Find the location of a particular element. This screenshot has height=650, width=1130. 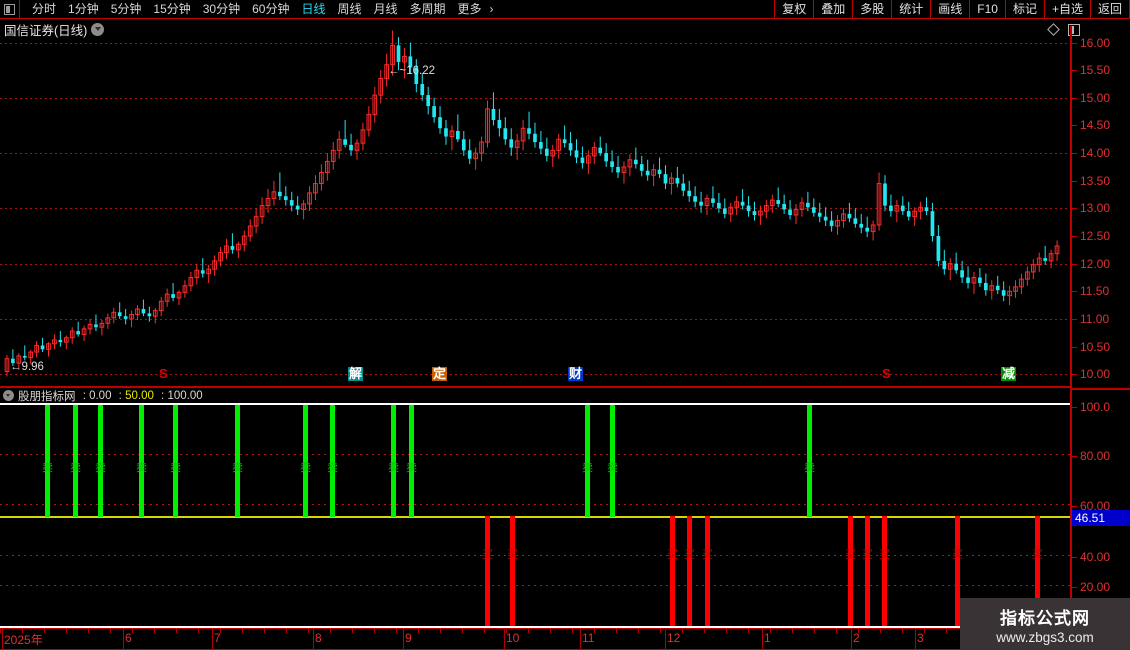

date-label-8: 1 is located at coordinates (767, 638).